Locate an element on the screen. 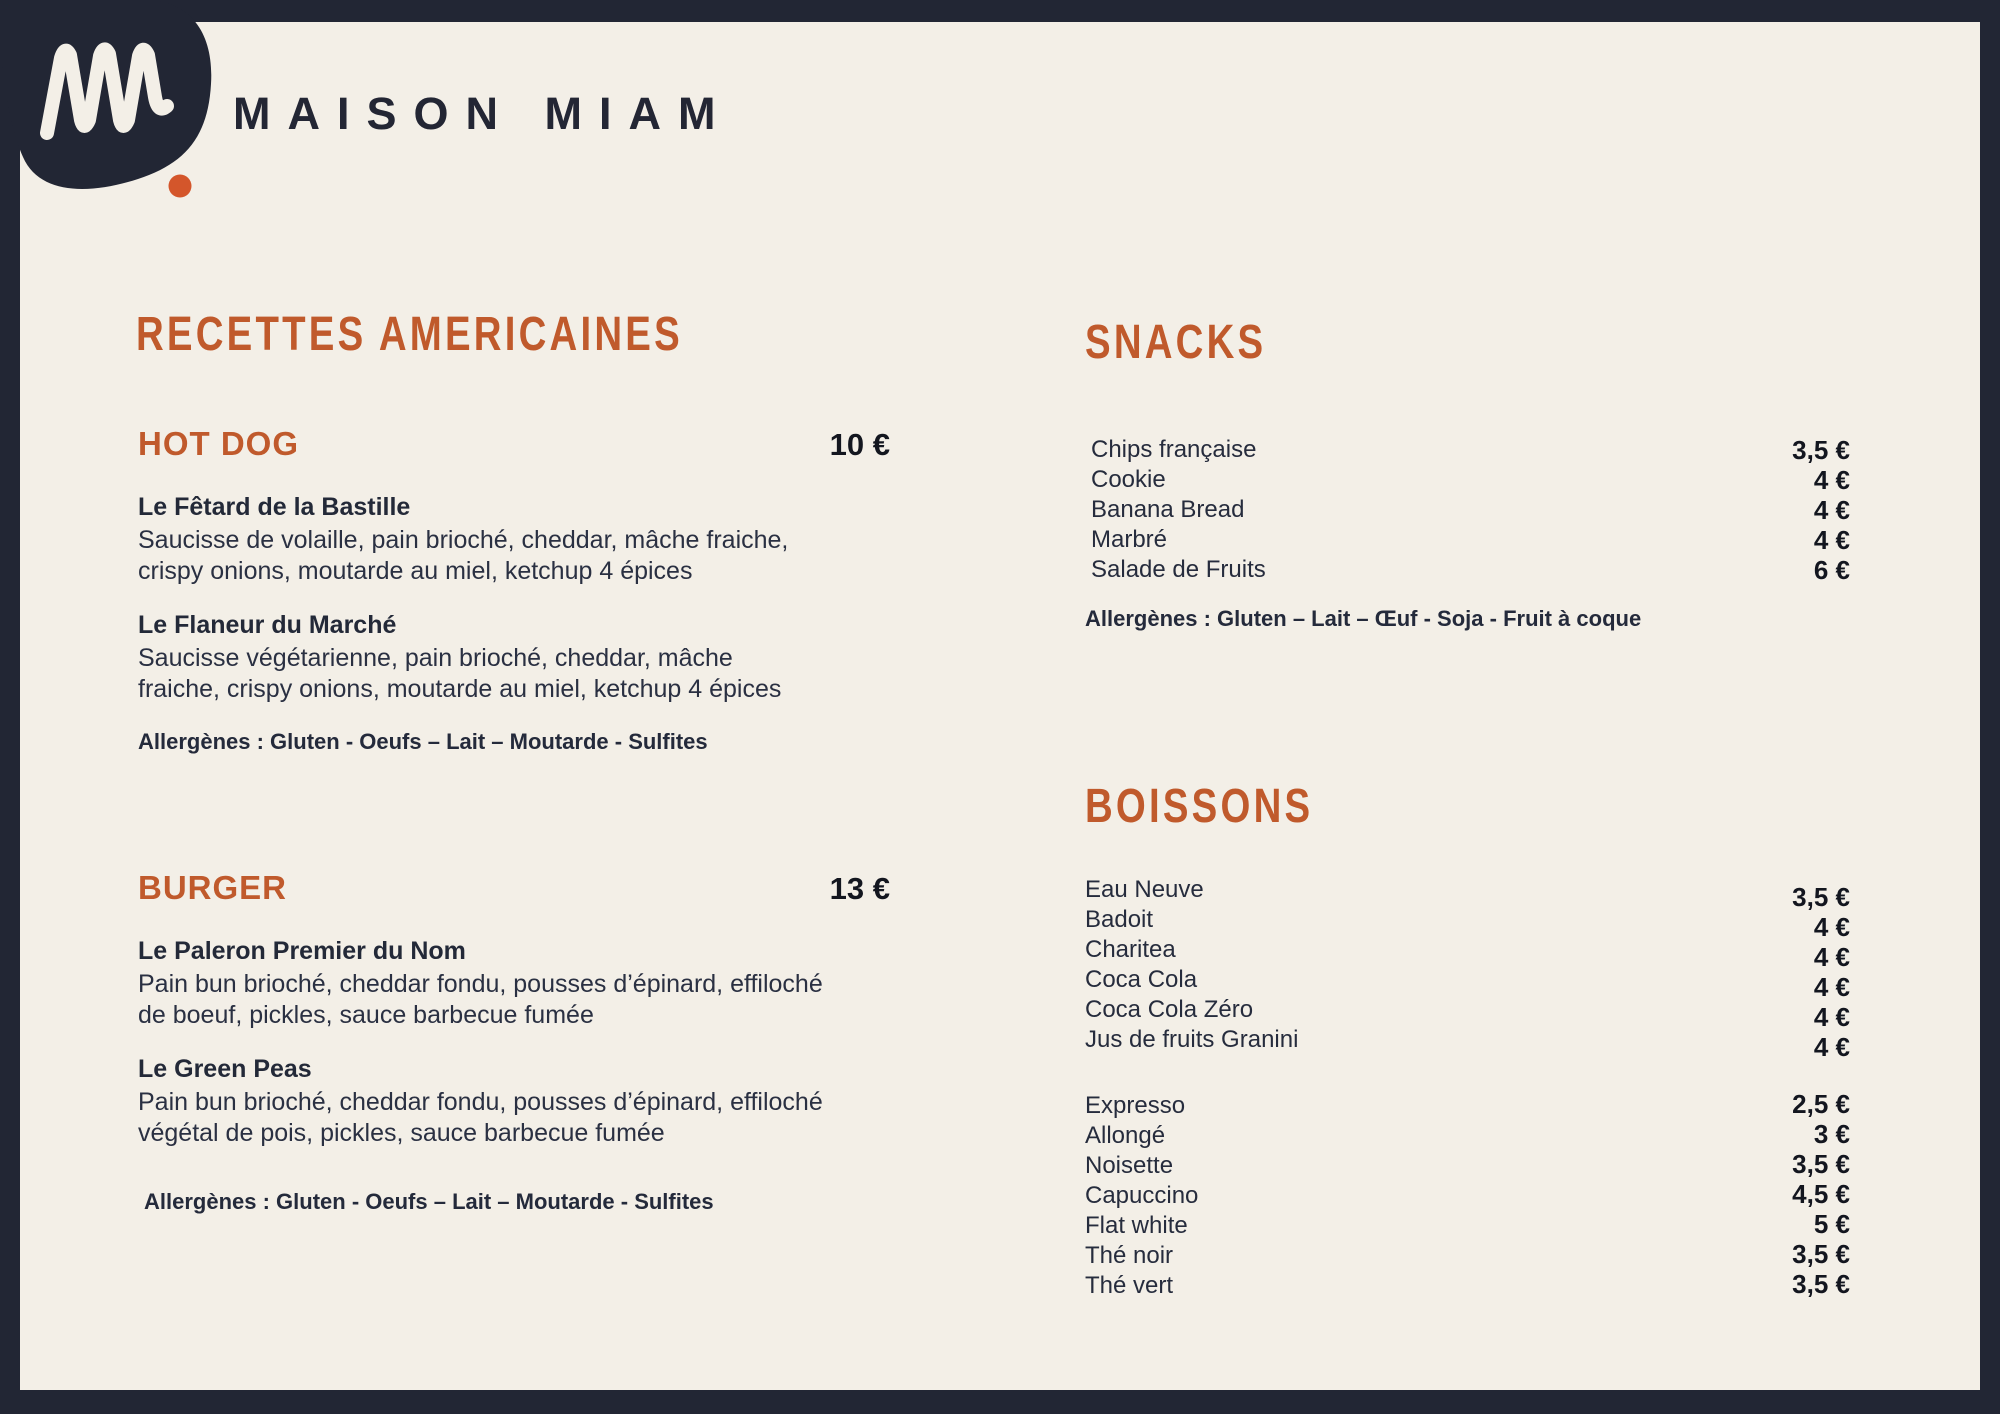 Image resolution: width=2000 pixels, height=1414 pixels. list-item: Marbré 4 € is located at coordinates (1467, 539).